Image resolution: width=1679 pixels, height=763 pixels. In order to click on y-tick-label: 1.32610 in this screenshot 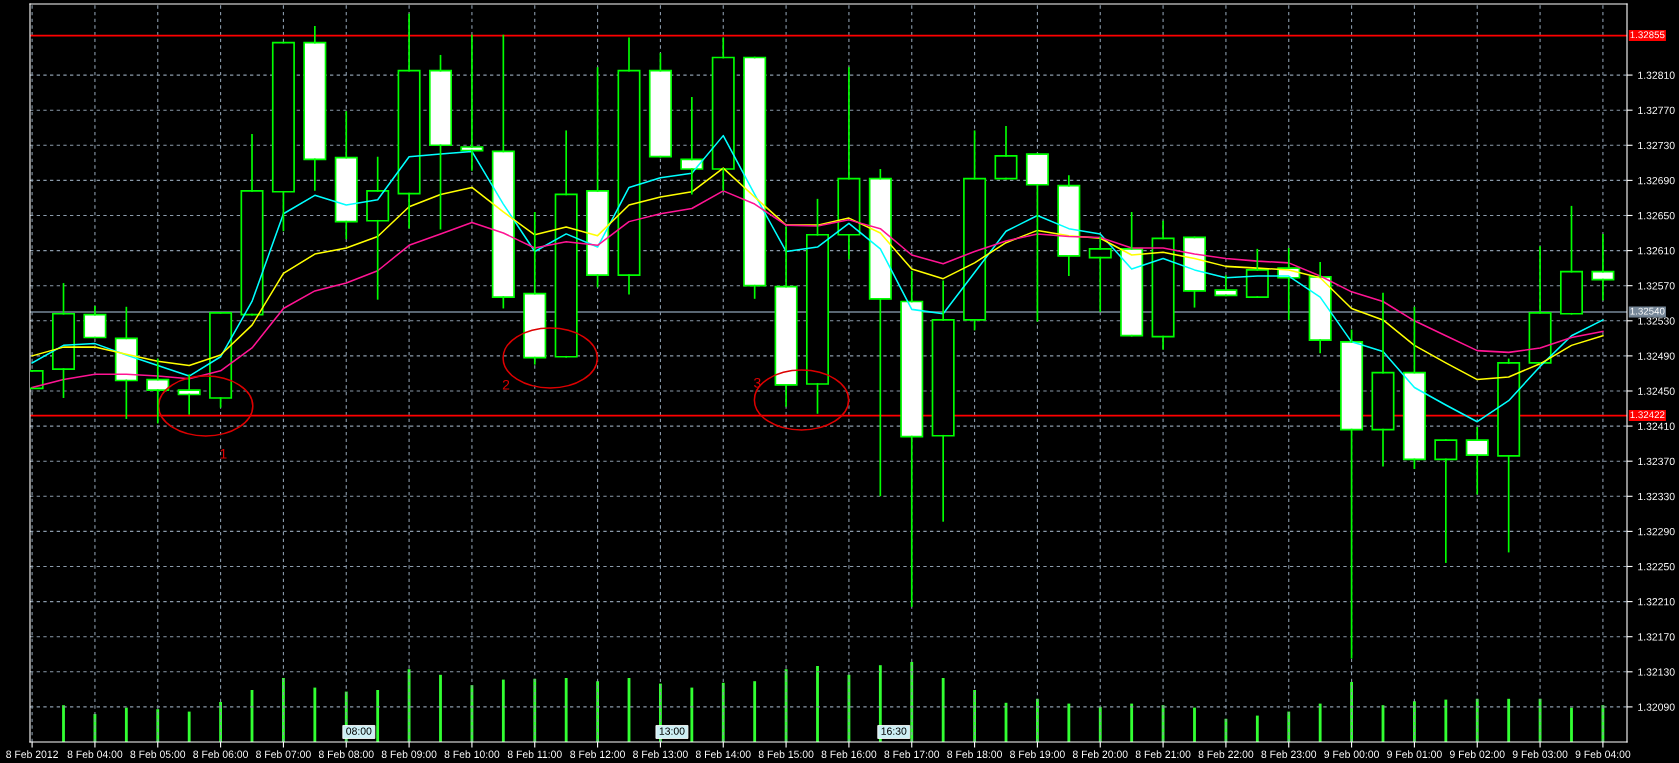, I will do `click(1656, 251)`.